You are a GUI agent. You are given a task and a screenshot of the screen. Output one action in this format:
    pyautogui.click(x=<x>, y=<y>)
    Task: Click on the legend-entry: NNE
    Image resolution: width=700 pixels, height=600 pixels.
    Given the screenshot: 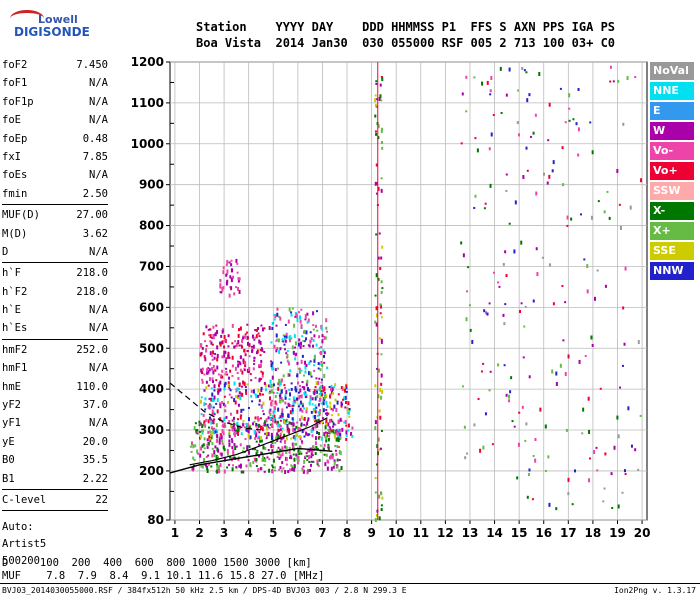 What is the action you would take?
    pyautogui.click(x=672, y=91)
    